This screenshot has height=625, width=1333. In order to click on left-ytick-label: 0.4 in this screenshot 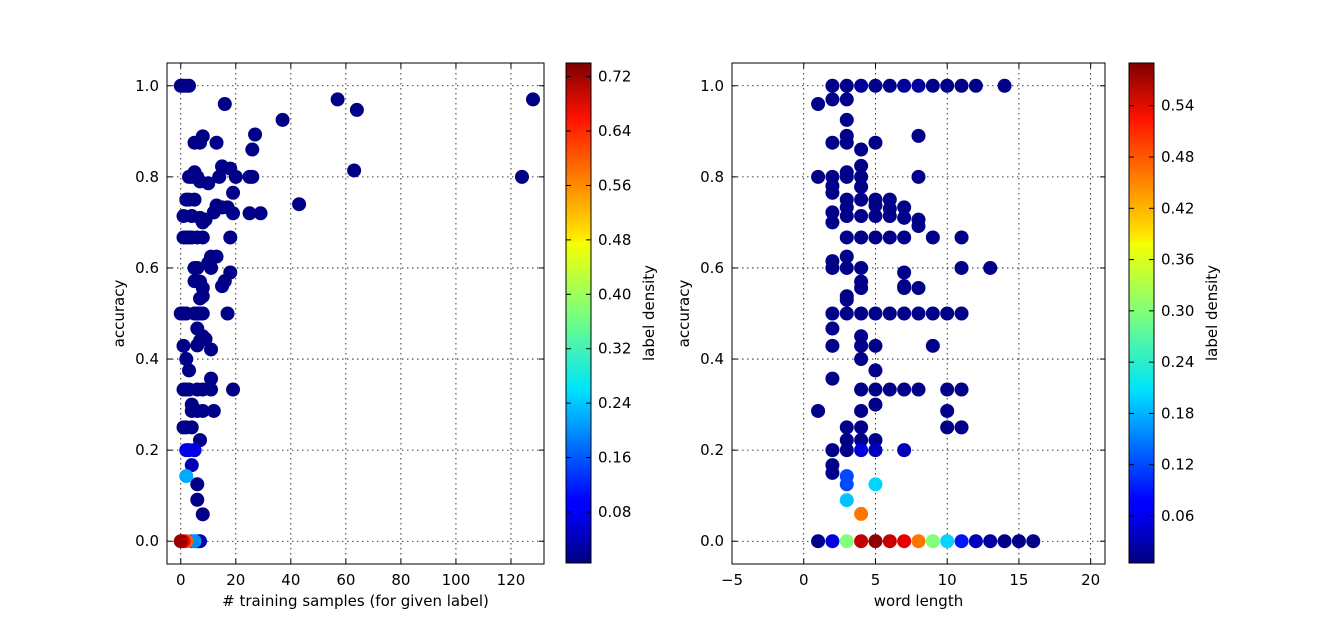, I will do `click(147, 359)`.